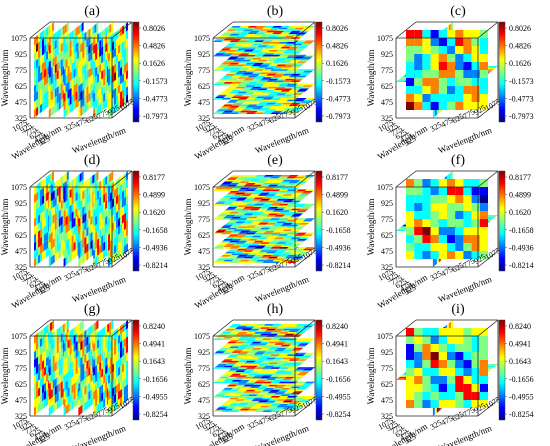  I want to click on panel-label: (d), so click(92, 160).